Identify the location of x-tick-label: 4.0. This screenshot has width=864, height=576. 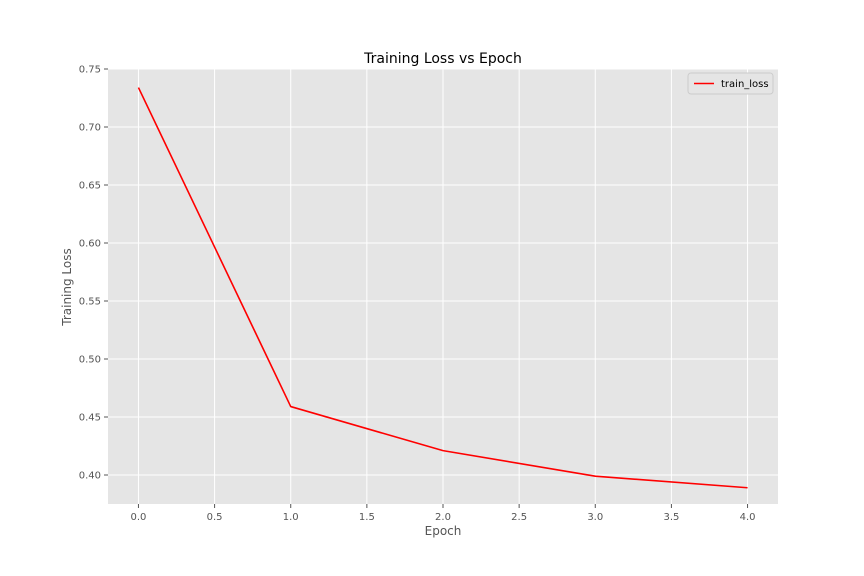
(748, 517).